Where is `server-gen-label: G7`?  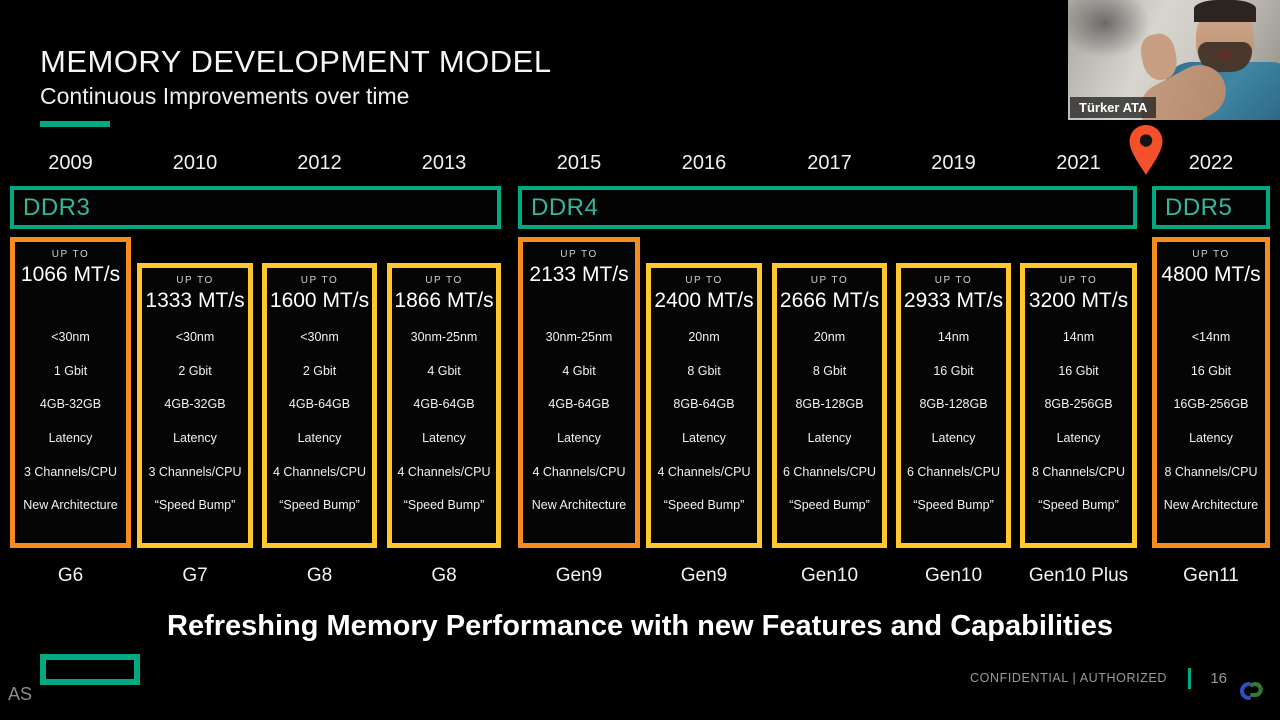 server-gen-label: G7 is located at coordinates (195, 575).